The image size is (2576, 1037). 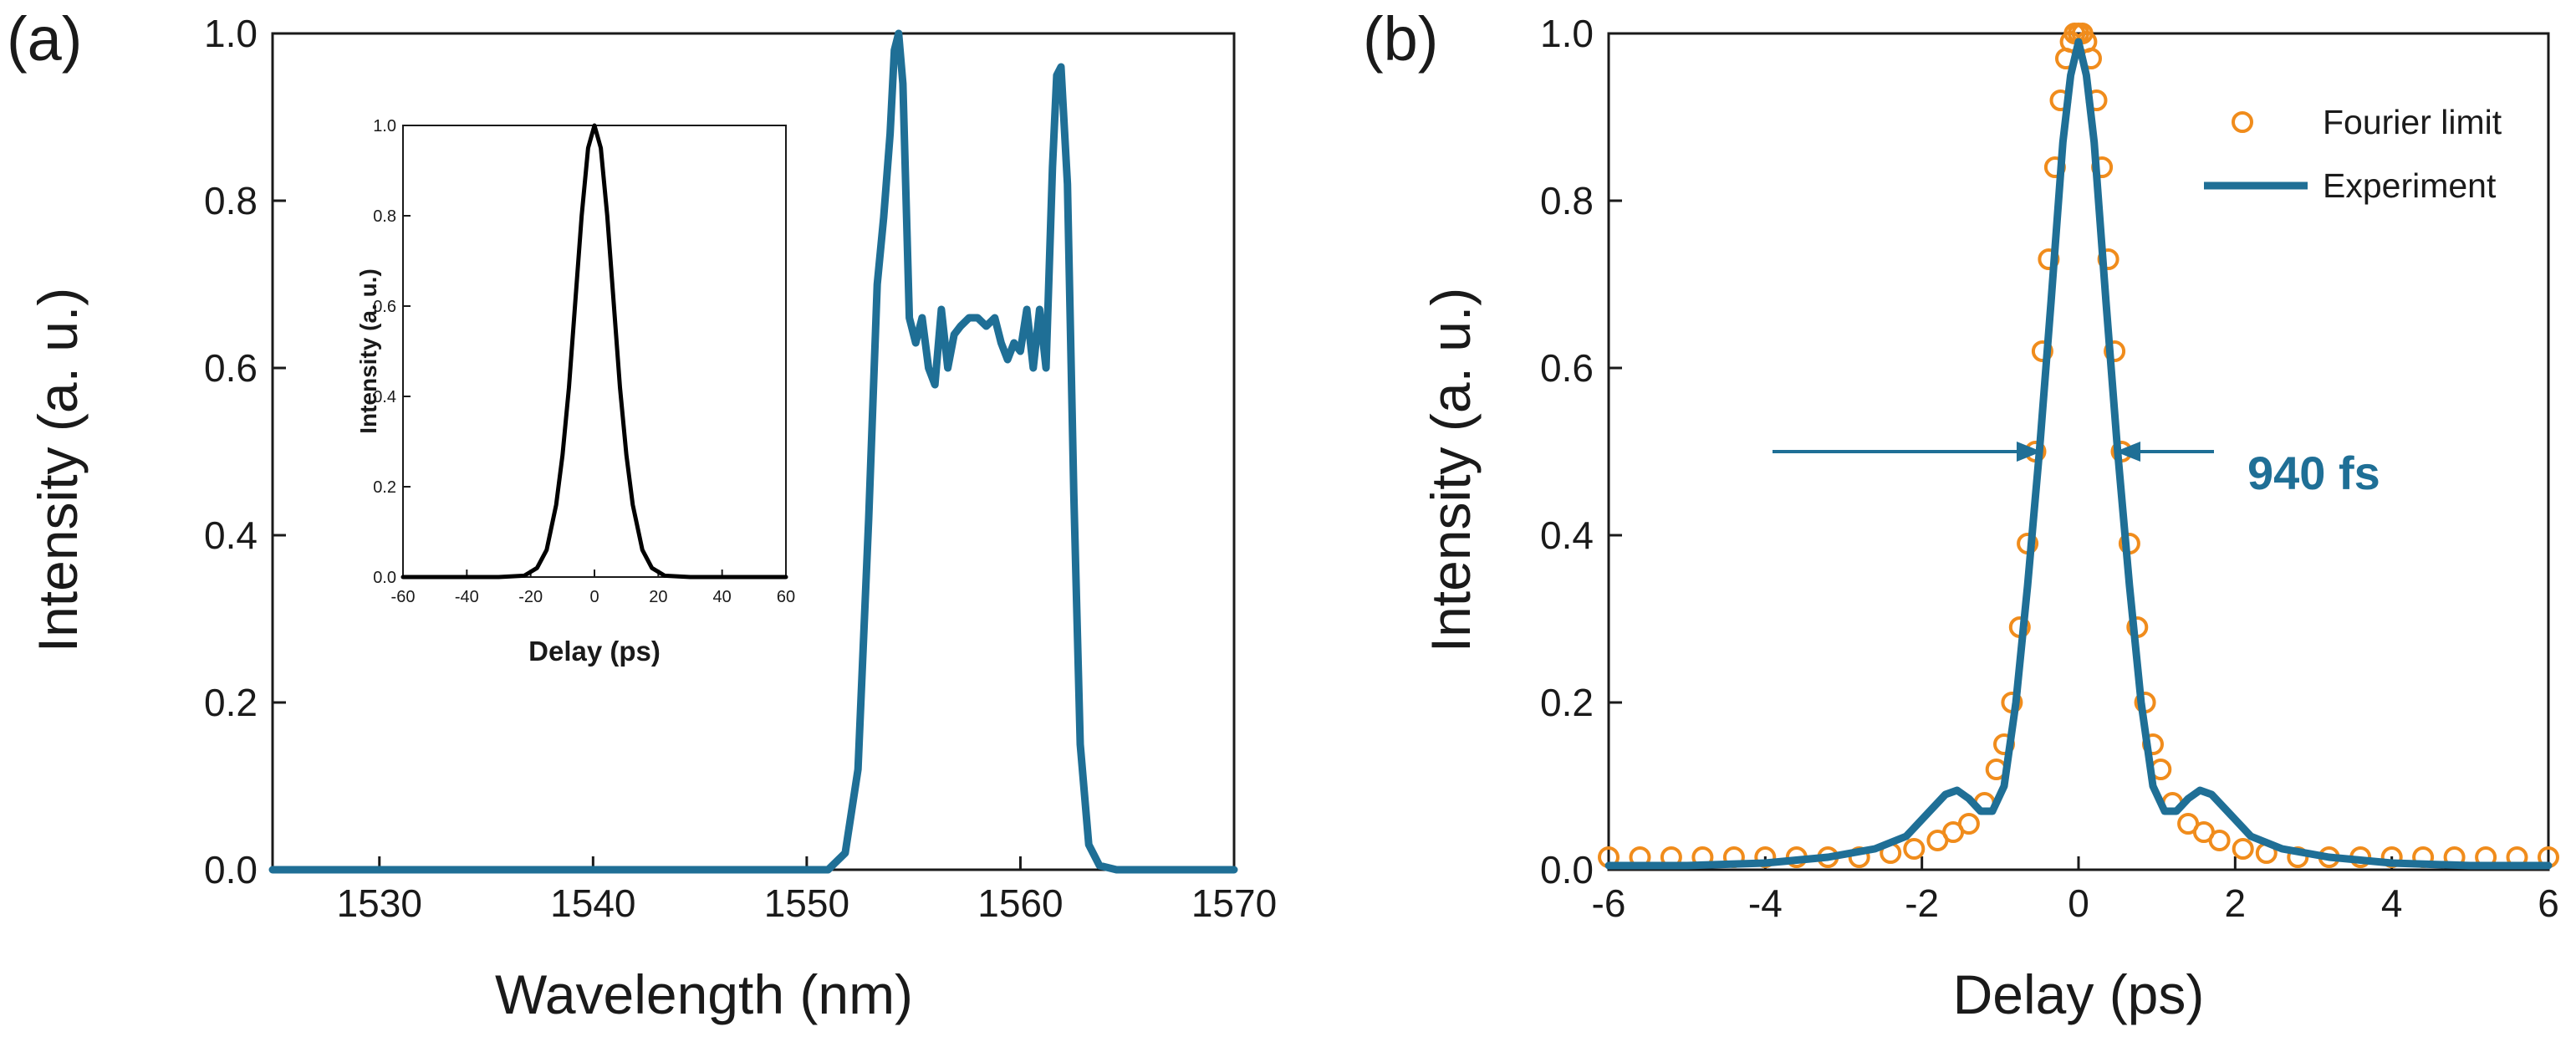 I want to click on inset-xtick-label: -60, so click(x=403, y=597).